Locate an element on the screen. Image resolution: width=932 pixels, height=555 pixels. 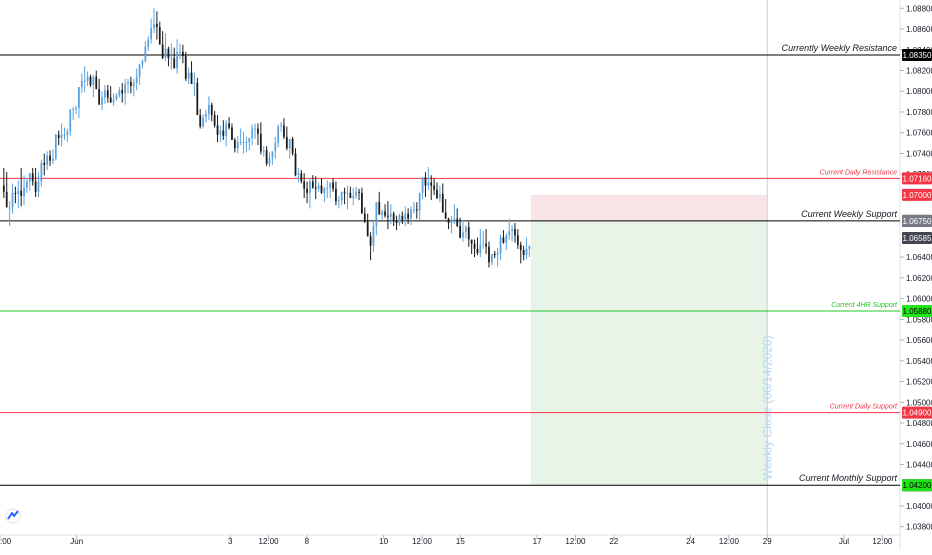
tradingview-logo-icon is located at coordinates (13, 516).